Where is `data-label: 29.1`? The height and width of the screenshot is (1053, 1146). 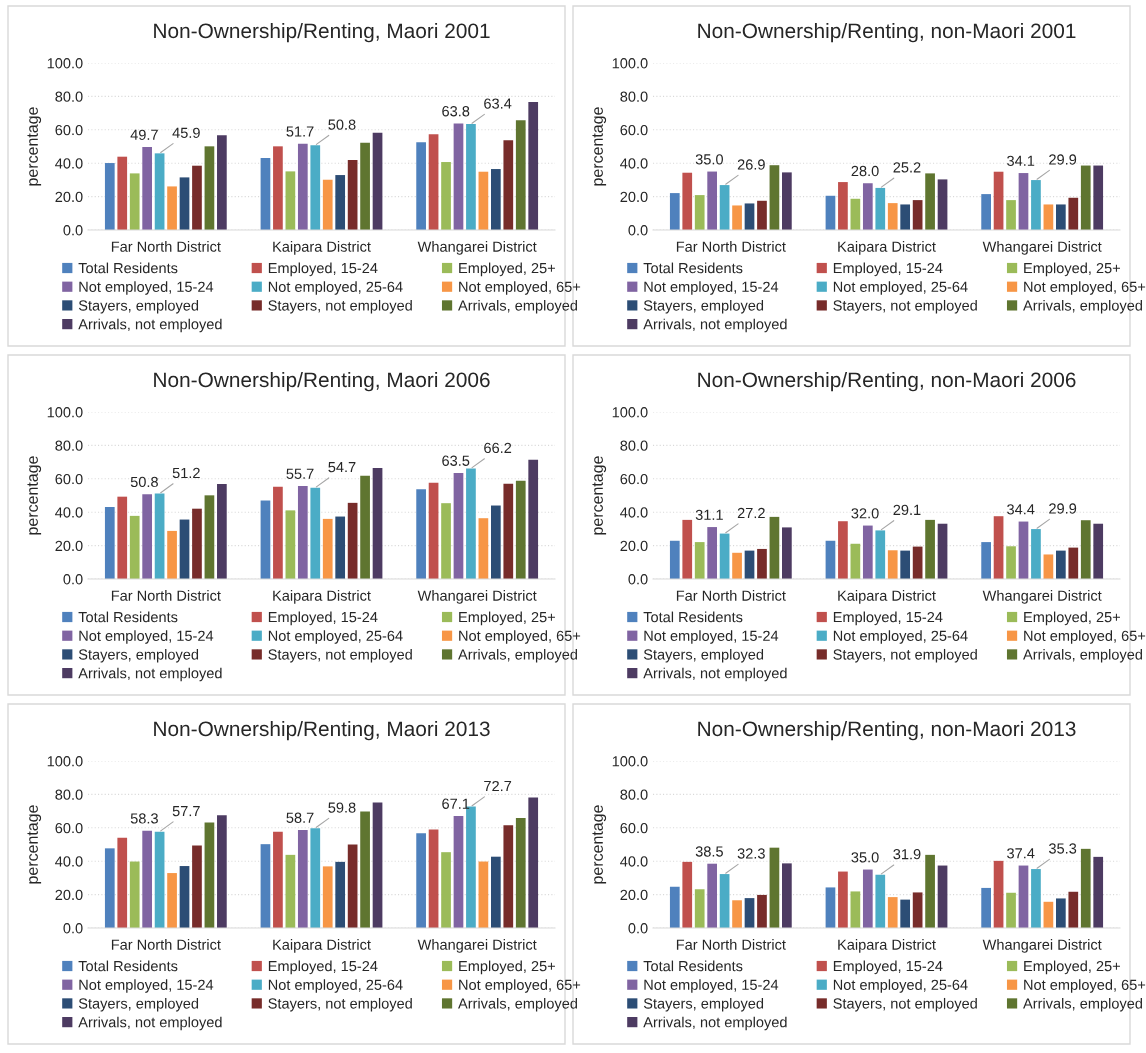 data-label: 29.1 is located at coordinates (907, 510).